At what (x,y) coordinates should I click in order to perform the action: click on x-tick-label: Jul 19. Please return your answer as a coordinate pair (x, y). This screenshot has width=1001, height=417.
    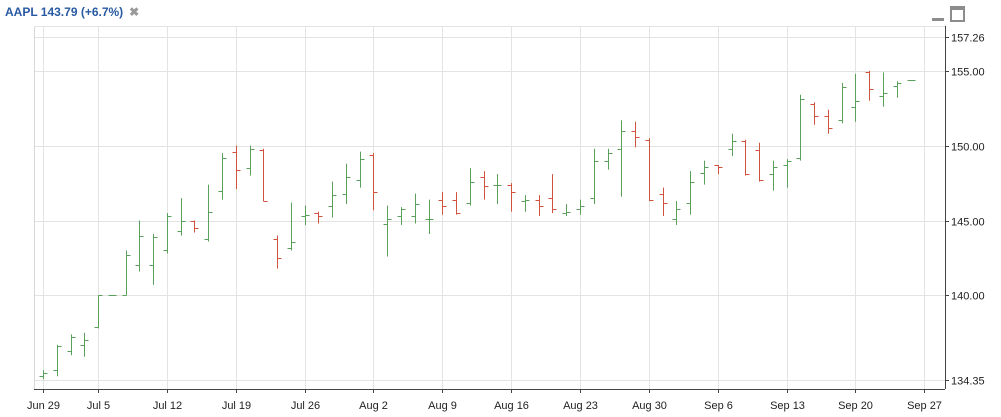
    Looking at the image, I should click on (236, 406).